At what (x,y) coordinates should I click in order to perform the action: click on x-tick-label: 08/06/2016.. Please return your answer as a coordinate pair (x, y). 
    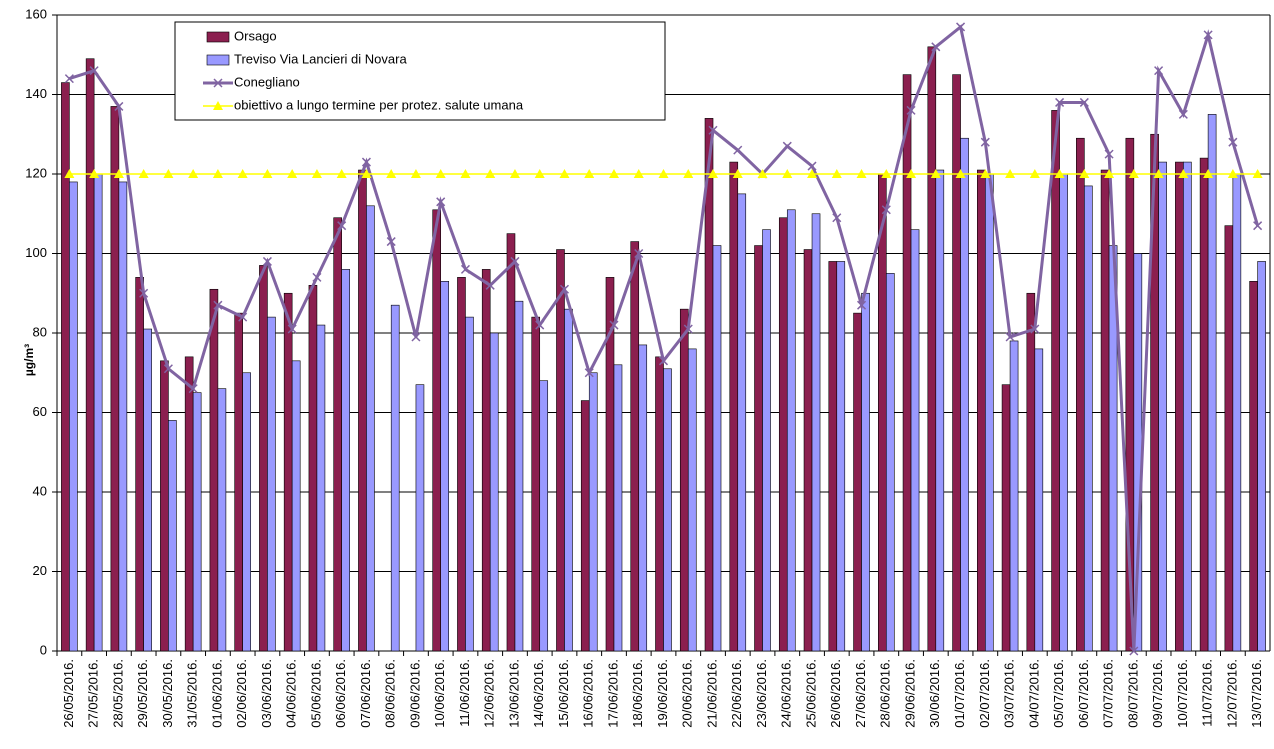
    Looking at the image, I should click on (390, 693).